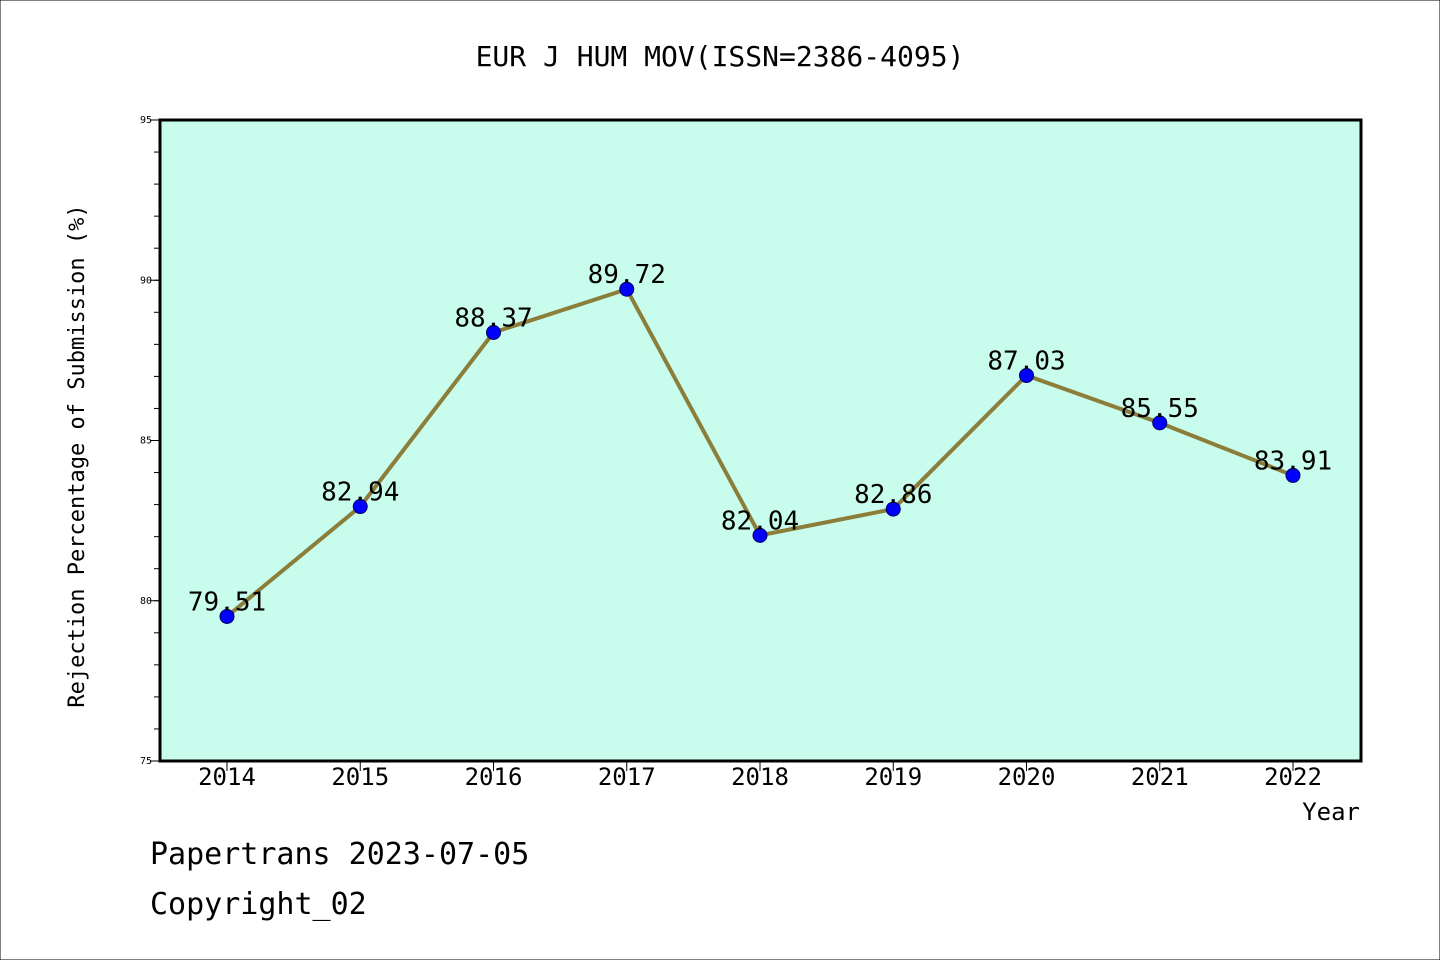  I want to click on footer-copyright: Copyright_02, so click(258, 904).